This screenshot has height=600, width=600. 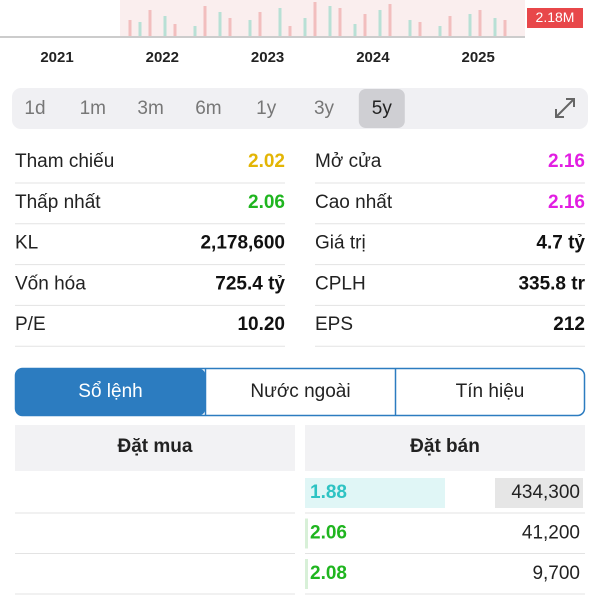 I want to click on tab: Tín hiệu, so click(x=490, y=391).